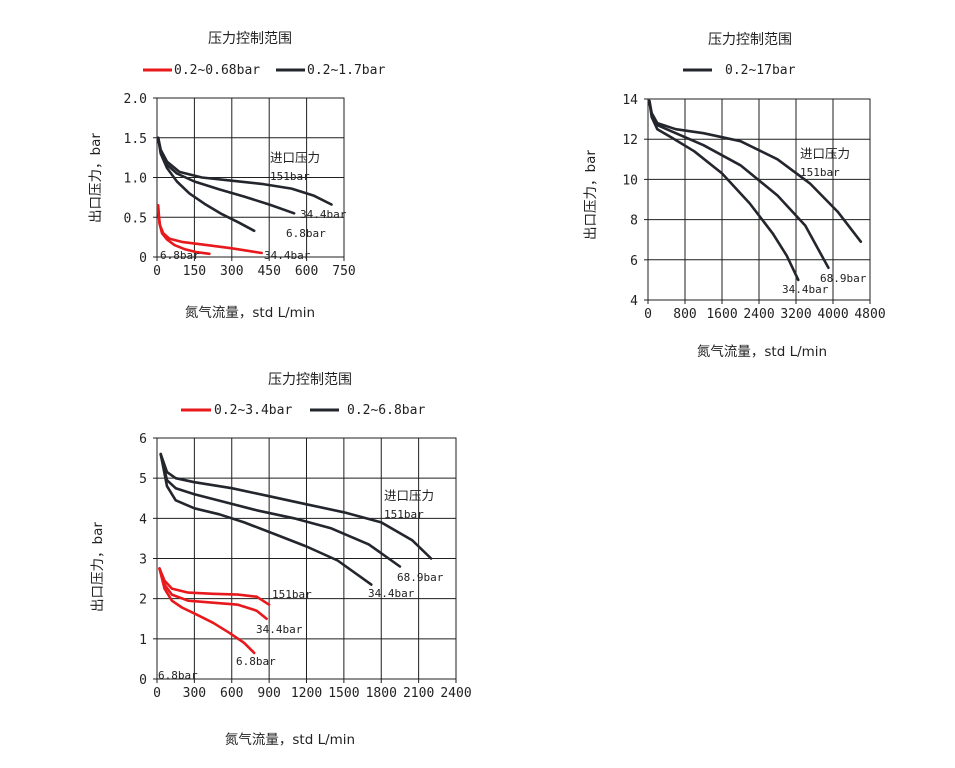 The image size is (955, 768). Describe the element at coordinates (381, 693) in the screenshot. I see `x-tick-label: 1800` at that location.